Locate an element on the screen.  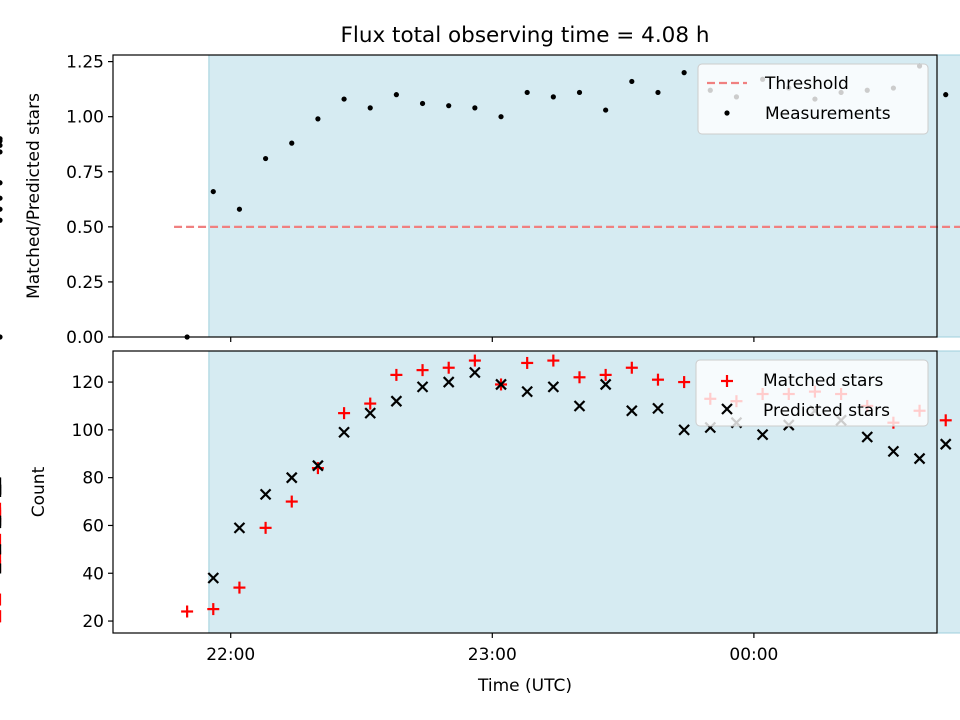
y-tick-label: 0.75 is located at coordinates (85, 173).